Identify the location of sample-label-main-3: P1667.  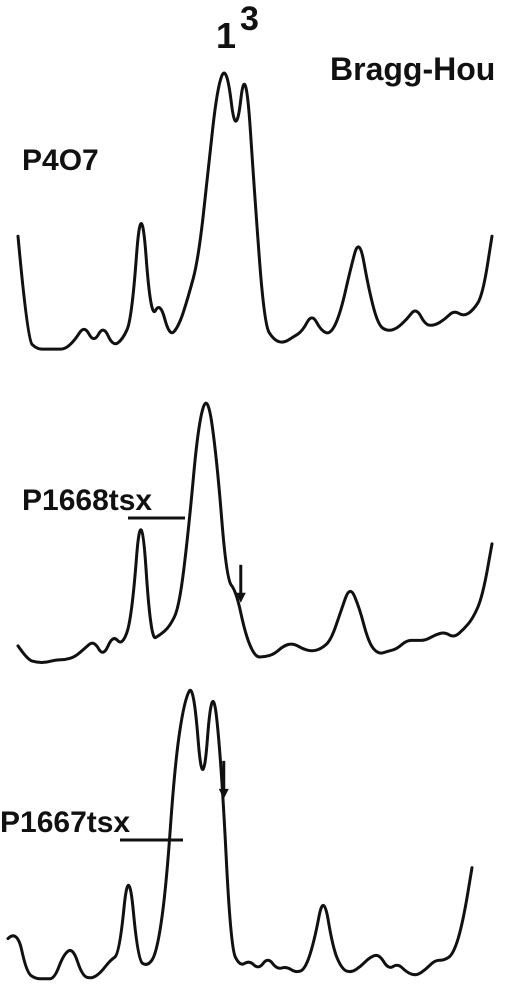
(43, 822).